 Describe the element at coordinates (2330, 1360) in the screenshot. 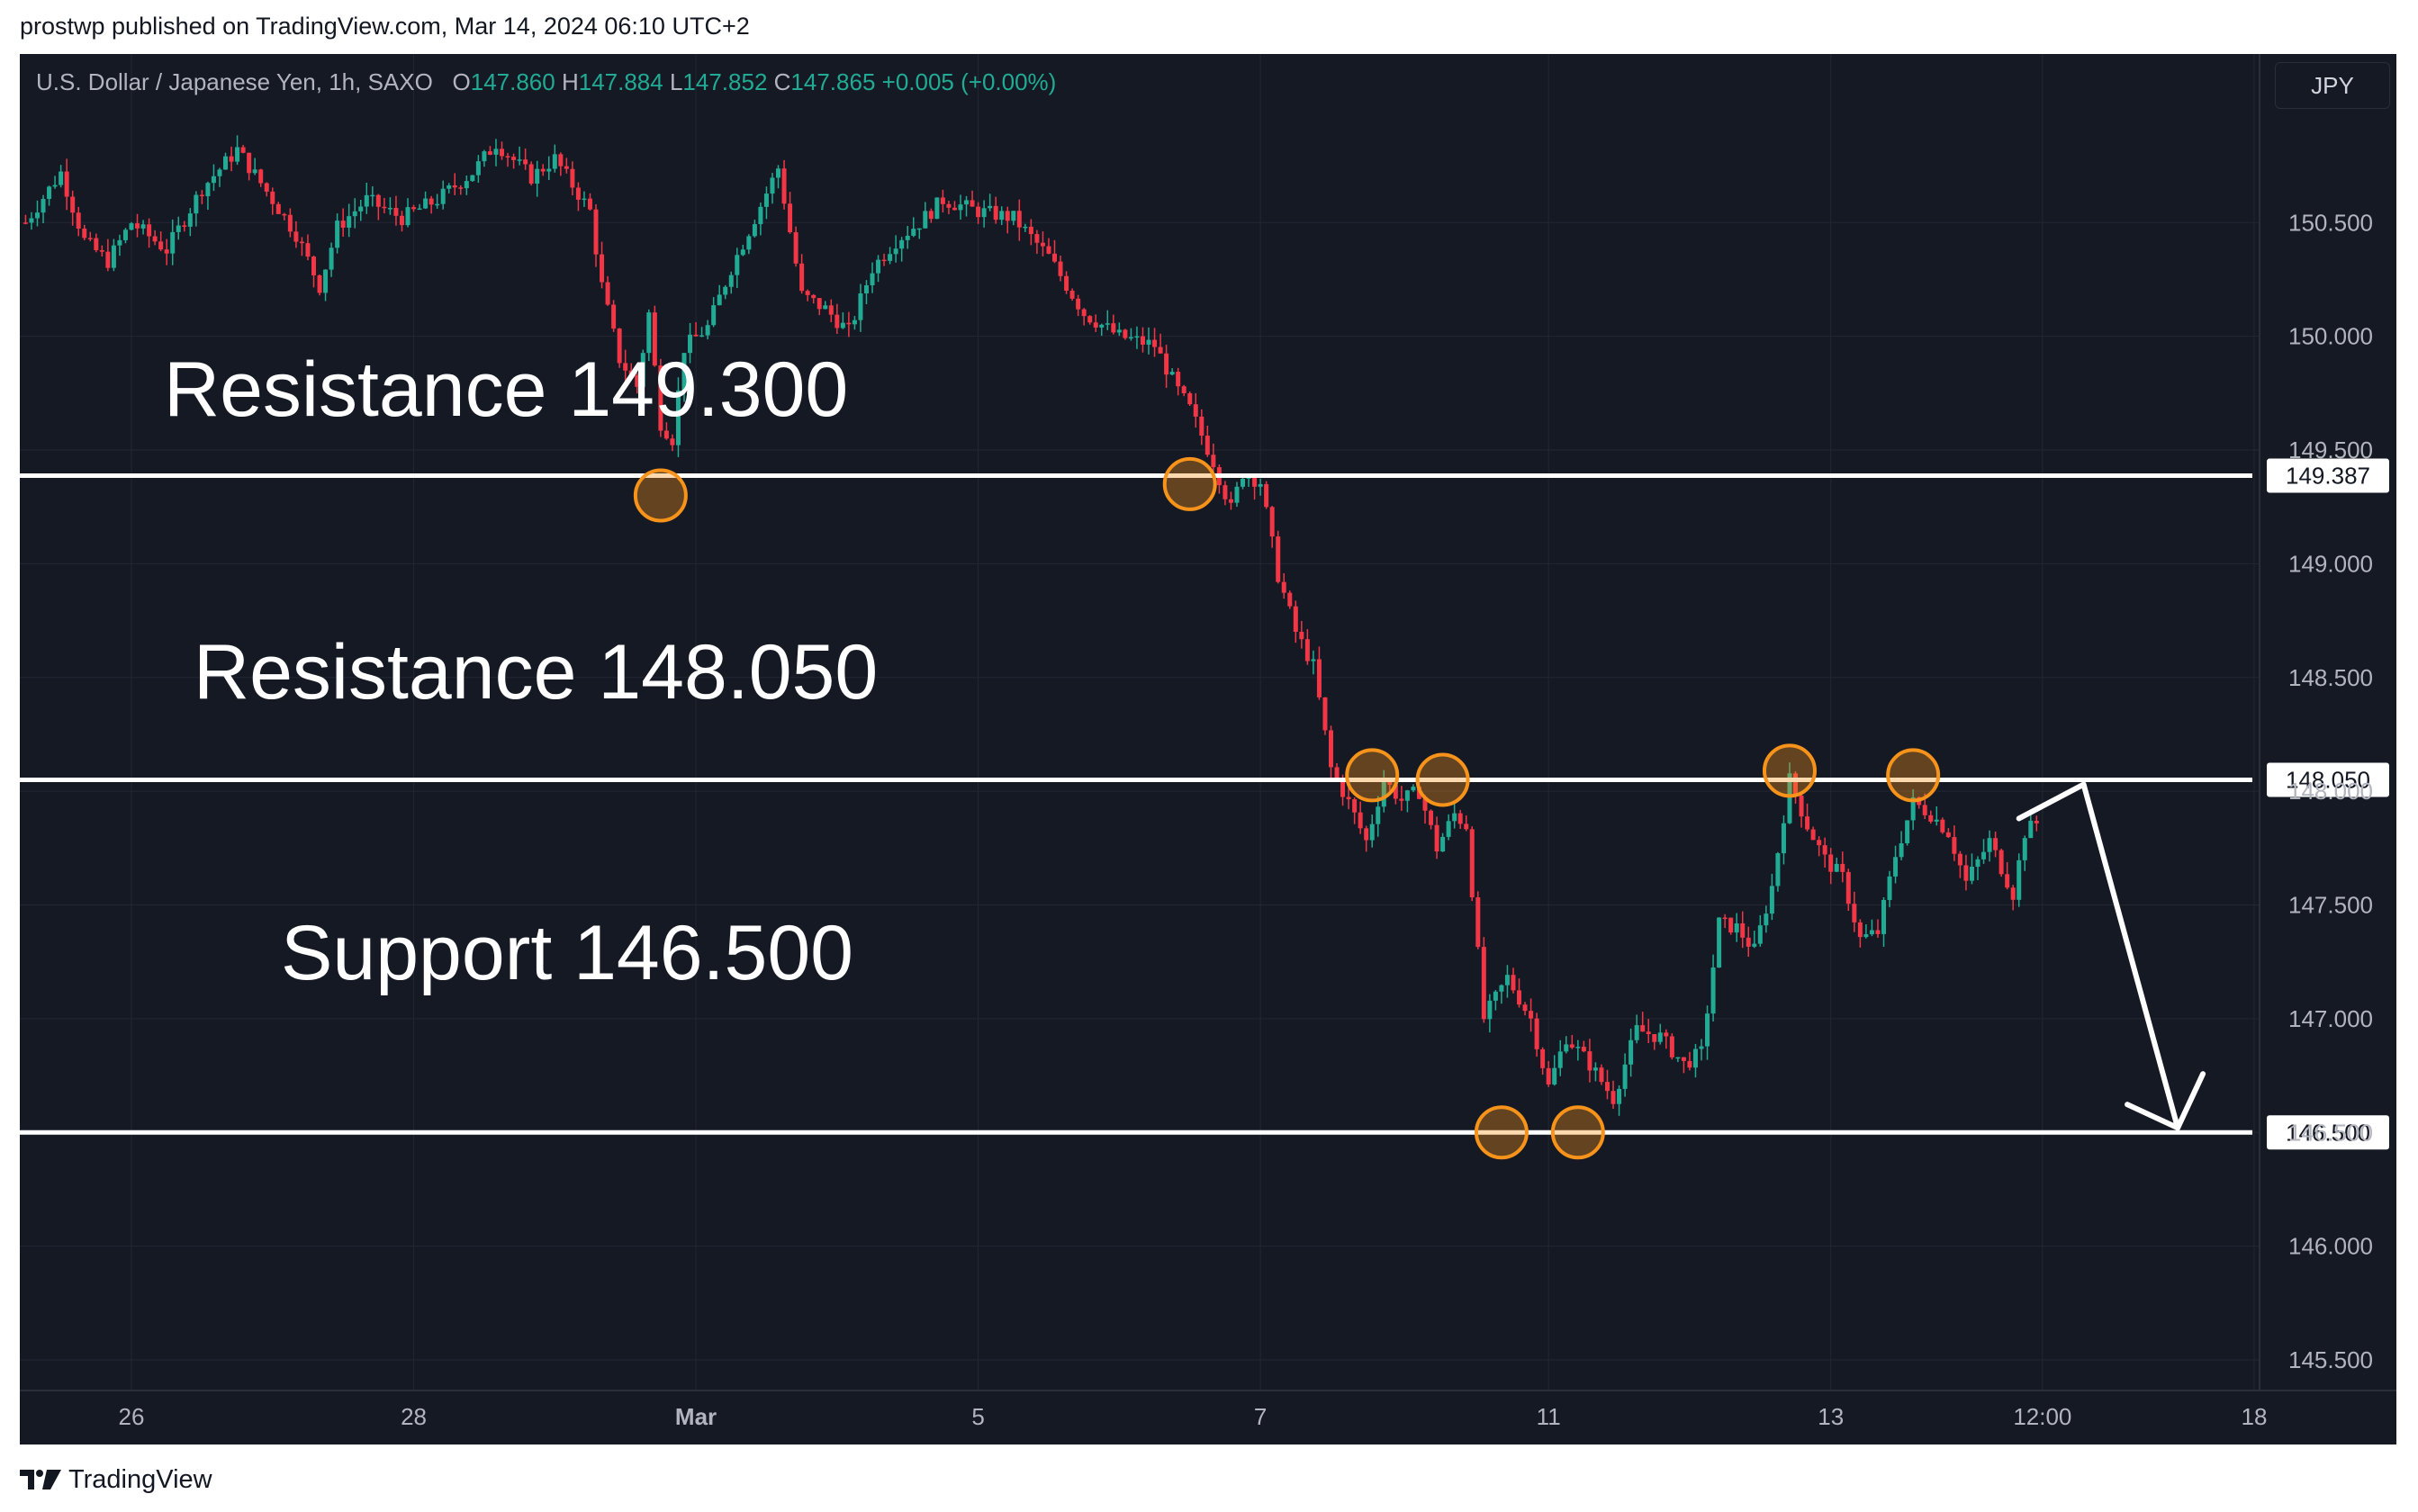

I see `price-tick-label: 145.500` at that location.